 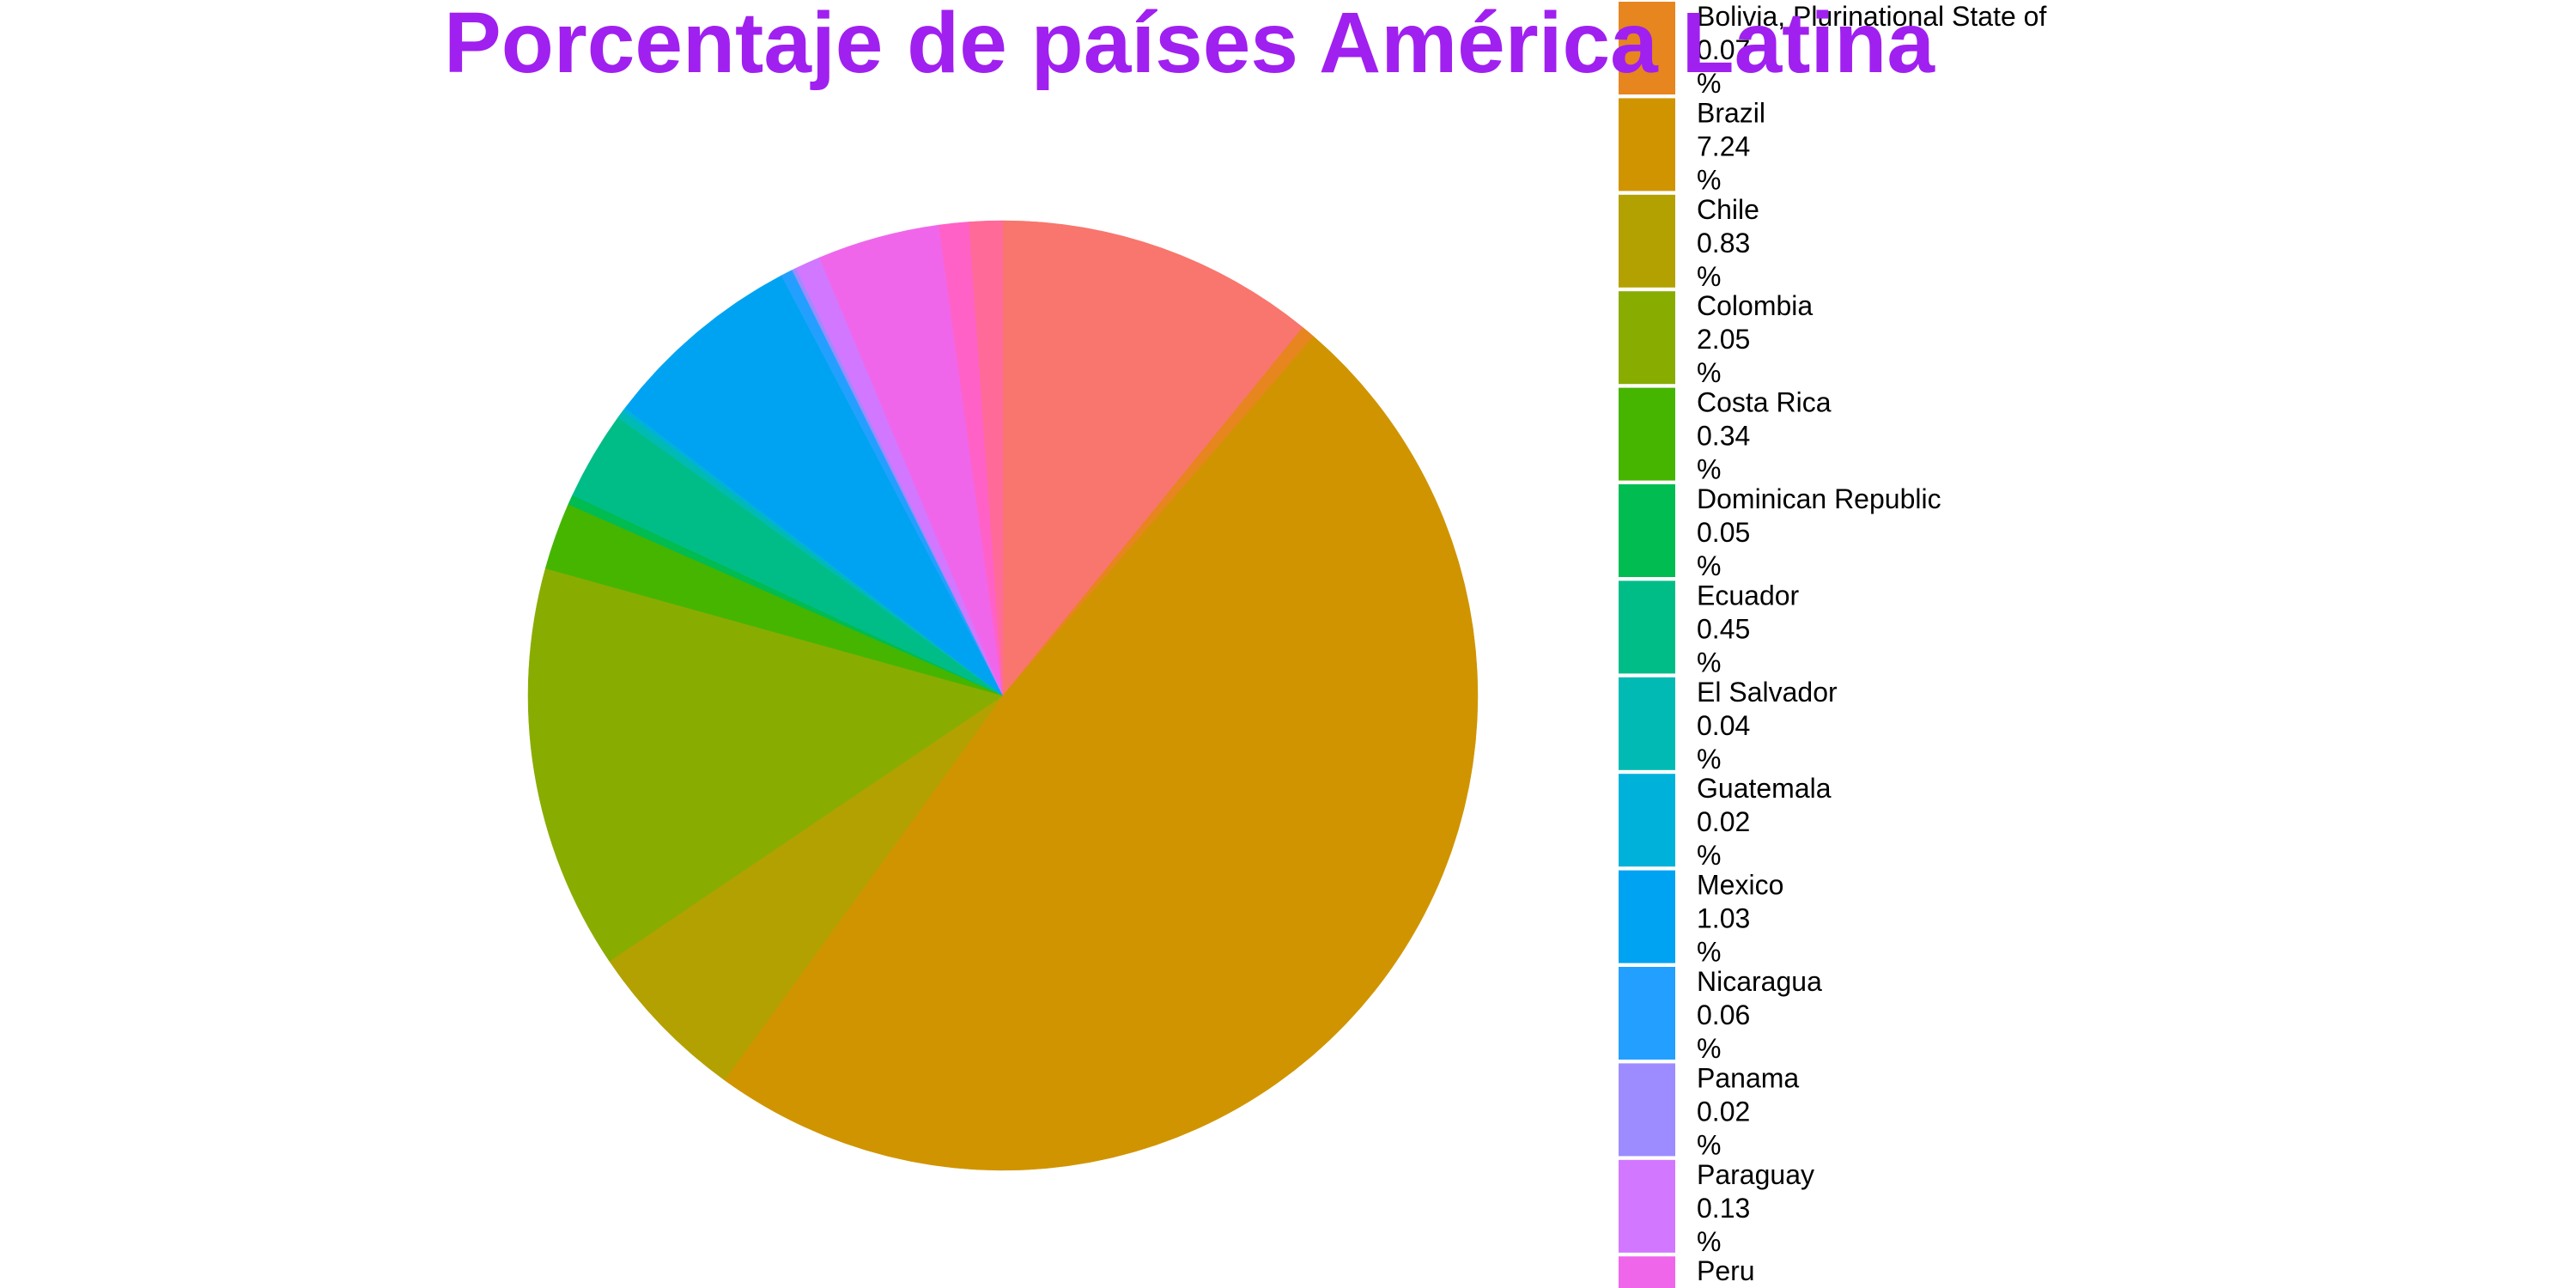 What do you see at coordinates (1723, 243) in the screenshot?
I see `legend-value: 0.83` at bounding box center [1723, 243].